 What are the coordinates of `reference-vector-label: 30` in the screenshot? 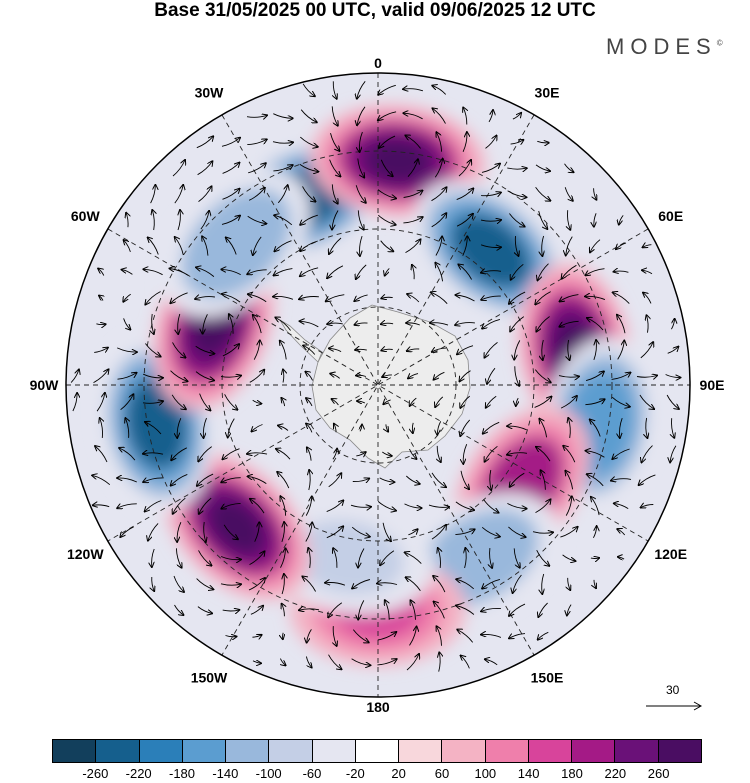 It's located at (673, 690).